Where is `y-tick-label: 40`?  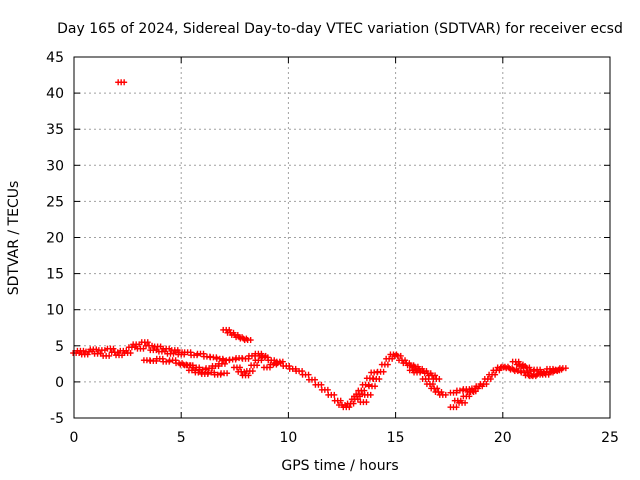 y-tick-label: 40 is located at coordinates (55, 94).